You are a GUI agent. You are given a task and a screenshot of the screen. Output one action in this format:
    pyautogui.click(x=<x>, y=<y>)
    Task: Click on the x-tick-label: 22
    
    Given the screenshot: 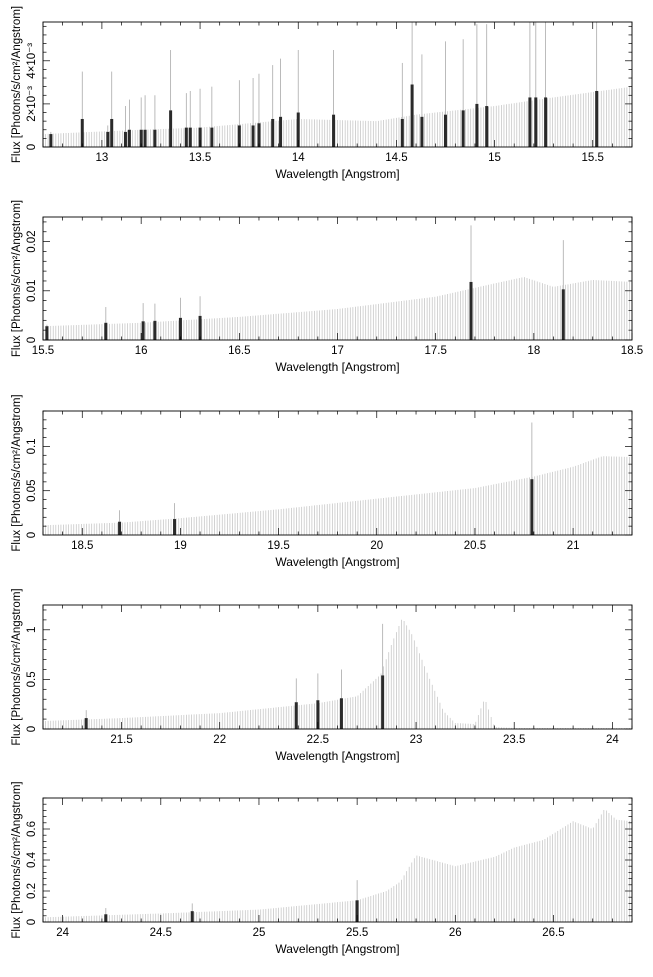 What is the action you would take?
    pyautogui.click(x=219, y=740)
    